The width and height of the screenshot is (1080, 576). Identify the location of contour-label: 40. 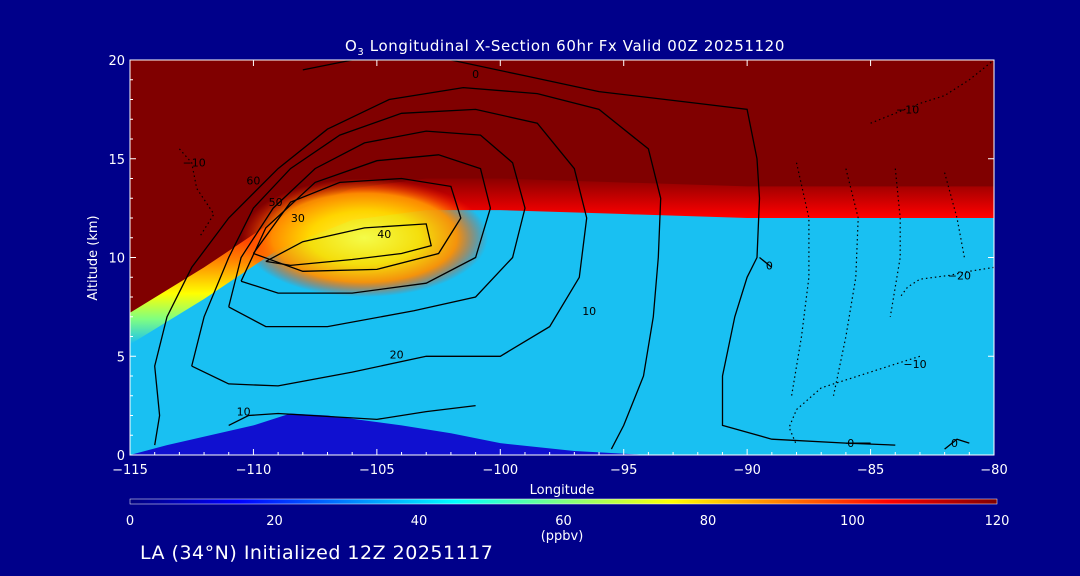
(384, 234).